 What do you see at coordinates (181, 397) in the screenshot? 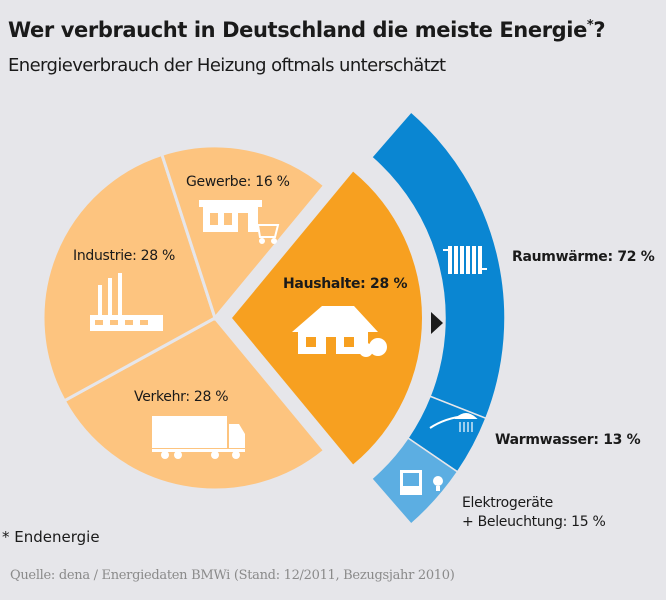
I see `label-verkehr: Verkehr: 28 %` at bounding box center [181, 397].